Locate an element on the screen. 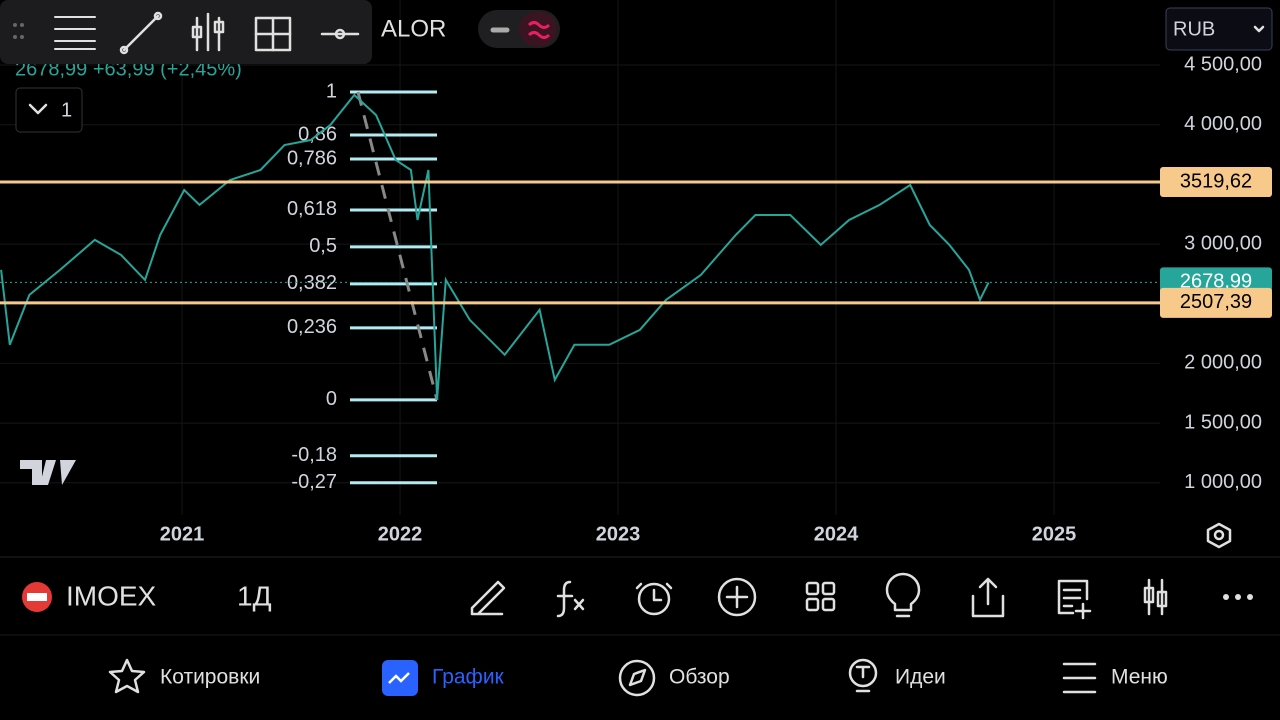  y-tick-label: 4 000,00 is located at coordinates (1223, 124).